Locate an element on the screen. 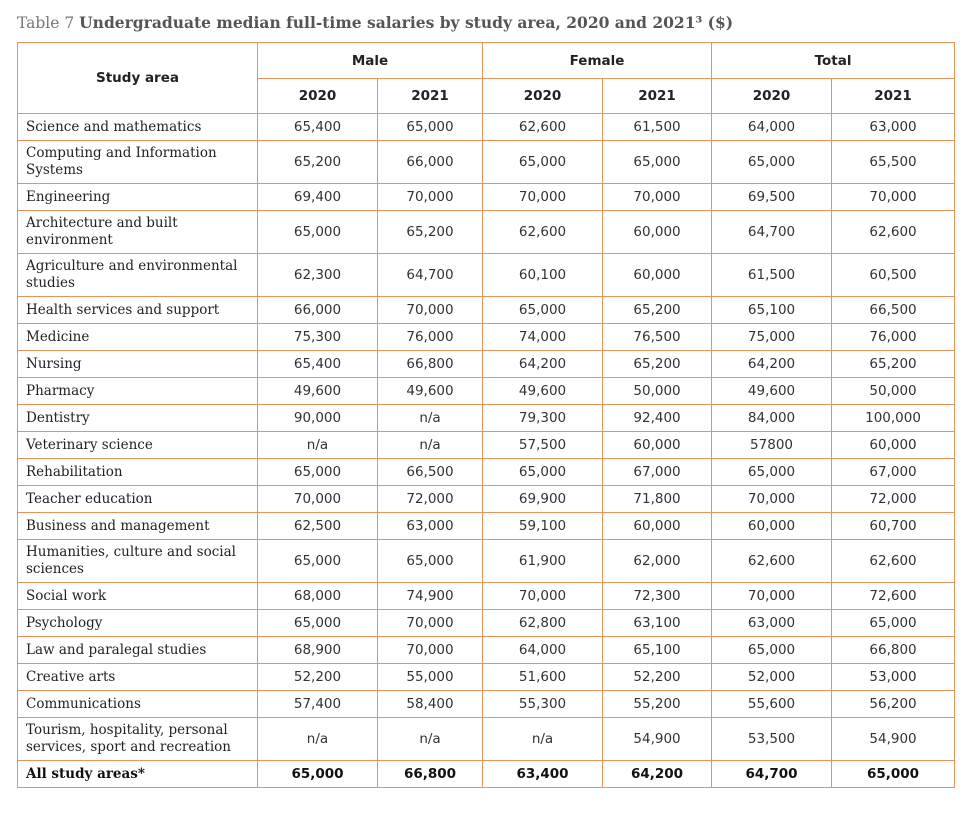 The height and width of the screenshot is (819, 965). salary-cell: 72,600 is located at coordinates (893, 596).